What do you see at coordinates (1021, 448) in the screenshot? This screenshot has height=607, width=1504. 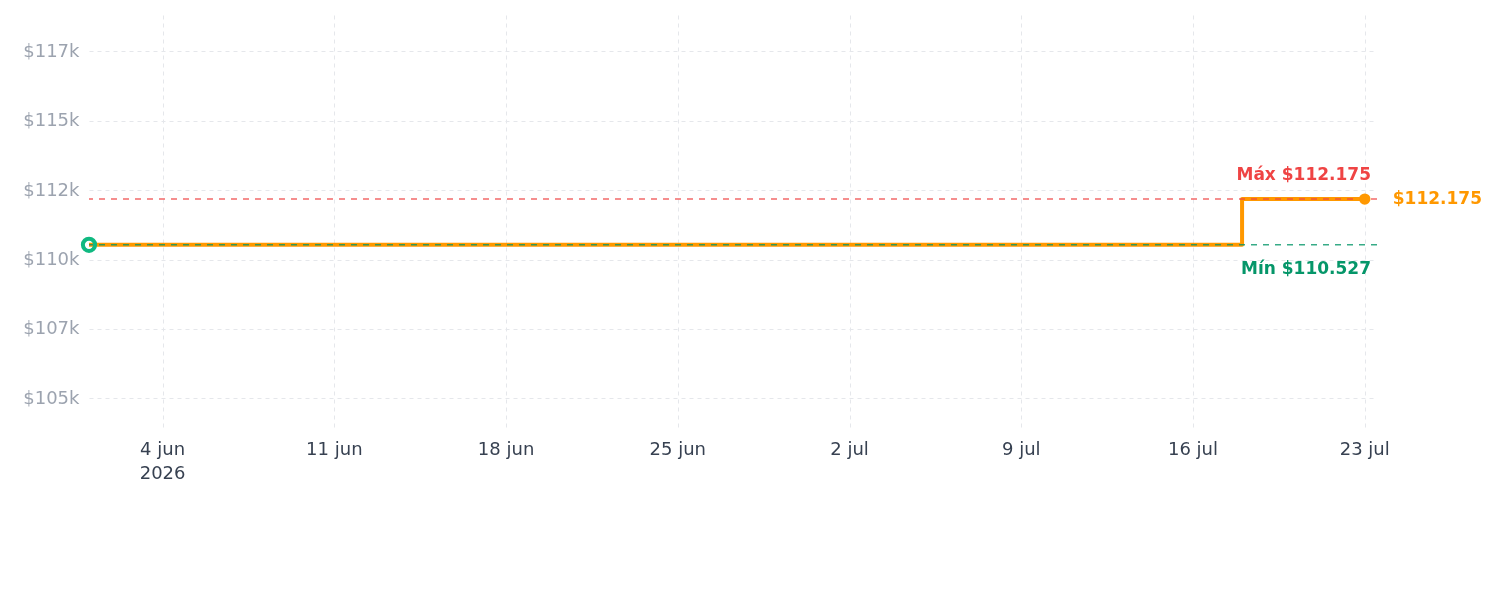 I see `x-tick-label: 9 jul` at bounding box center [1021, 448].